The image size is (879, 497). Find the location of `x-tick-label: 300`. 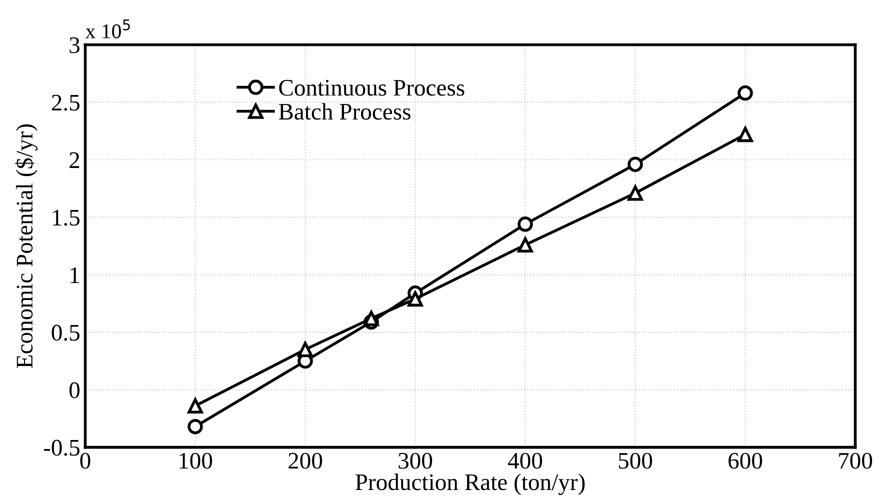

x-tick-label: 300 is located at coordinates (415, 460).